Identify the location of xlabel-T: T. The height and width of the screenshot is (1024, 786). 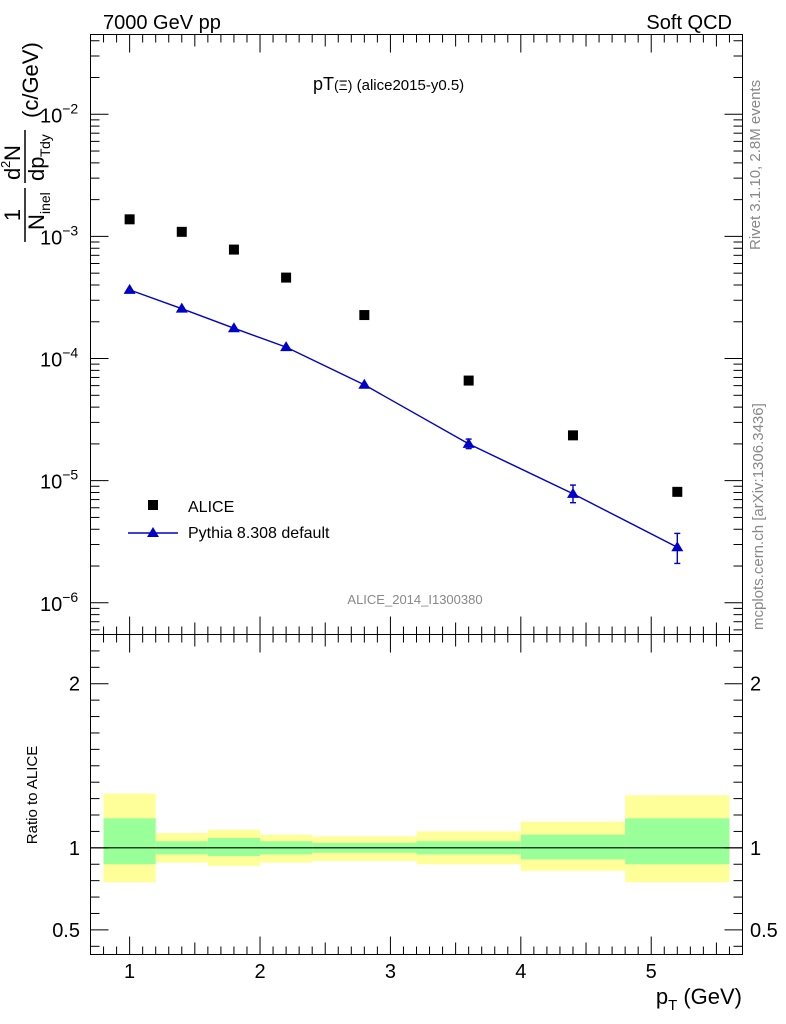
(672, 1005).